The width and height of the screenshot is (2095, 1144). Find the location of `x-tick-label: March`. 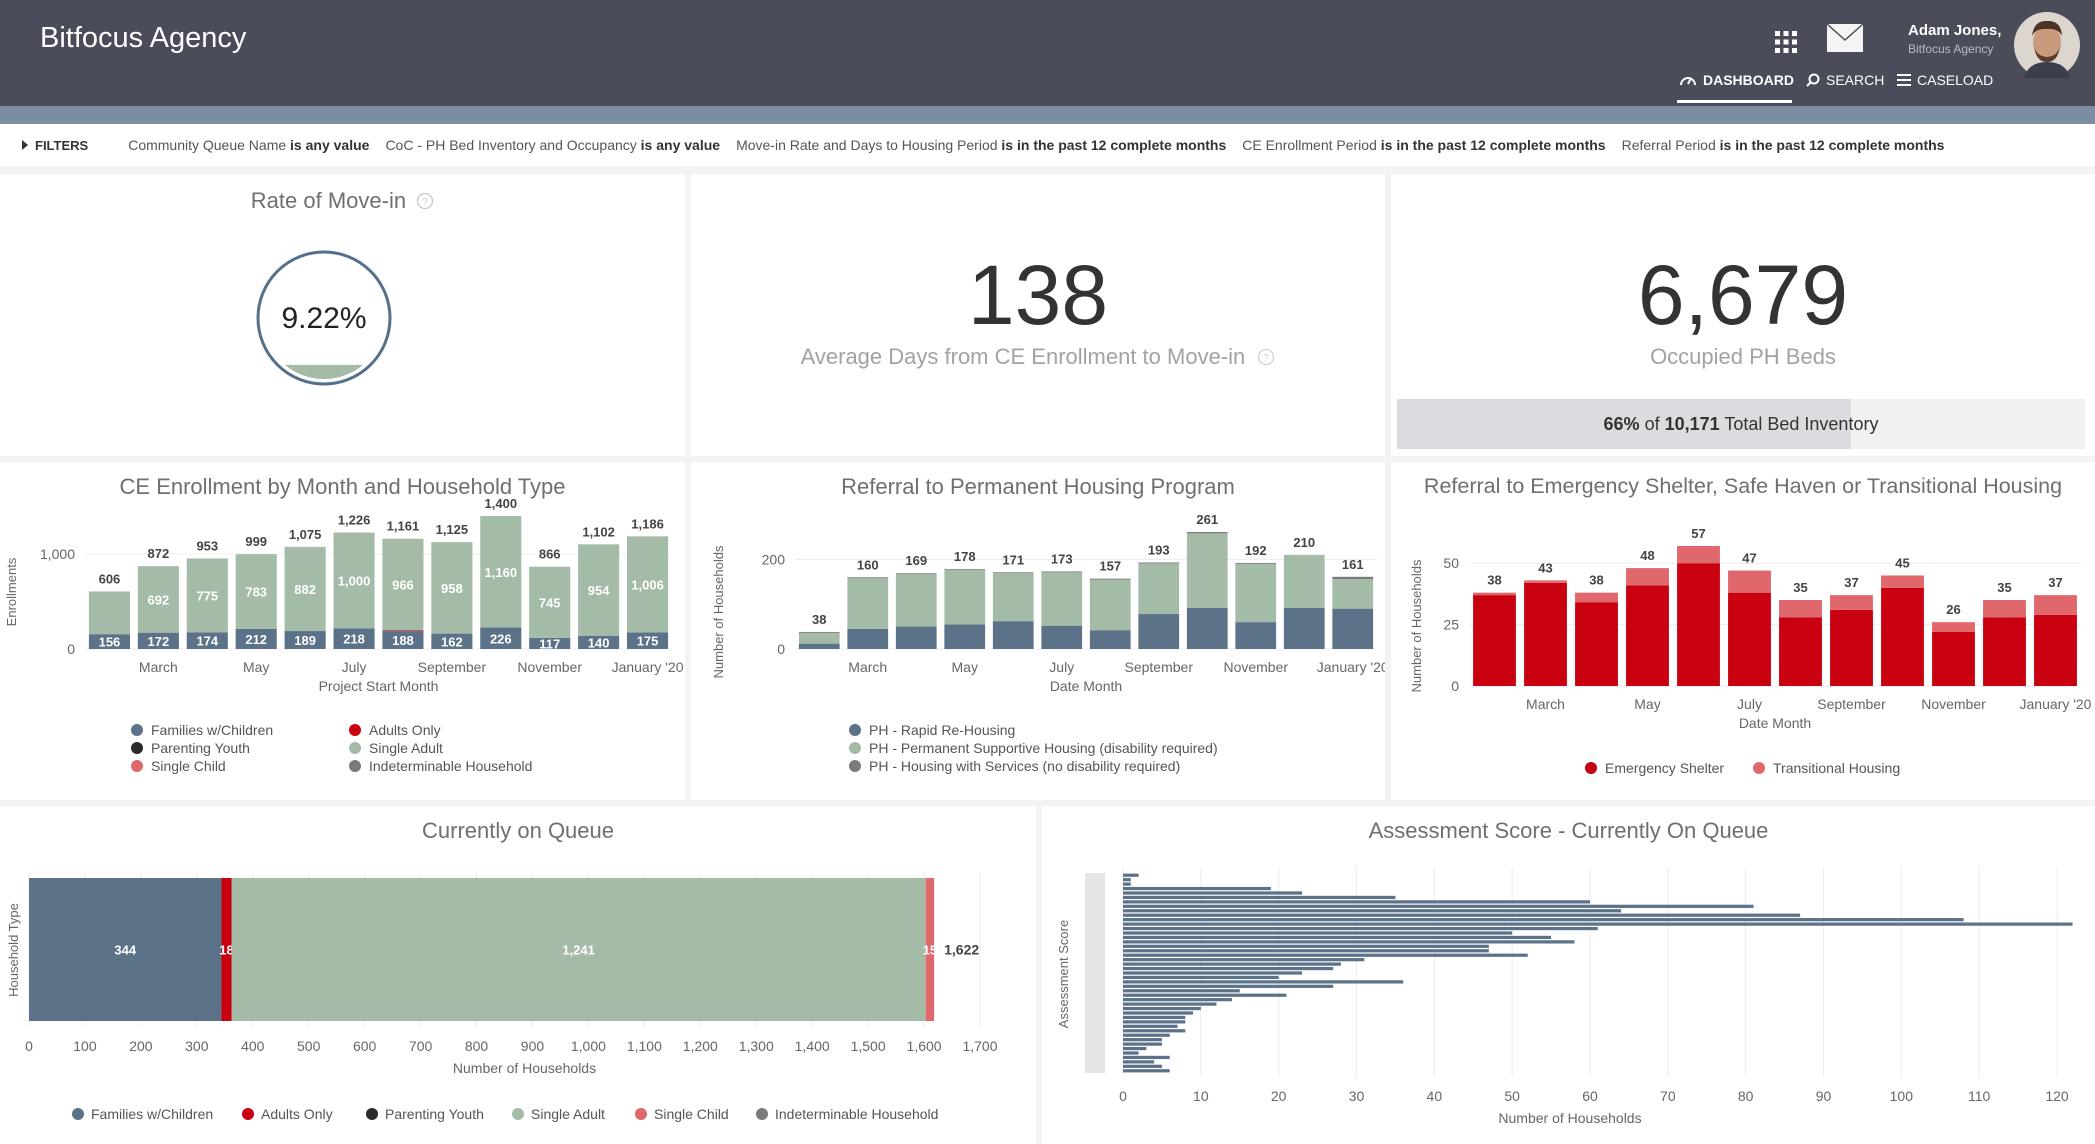

x-tick-label: March is located at coordinates (867, 667).